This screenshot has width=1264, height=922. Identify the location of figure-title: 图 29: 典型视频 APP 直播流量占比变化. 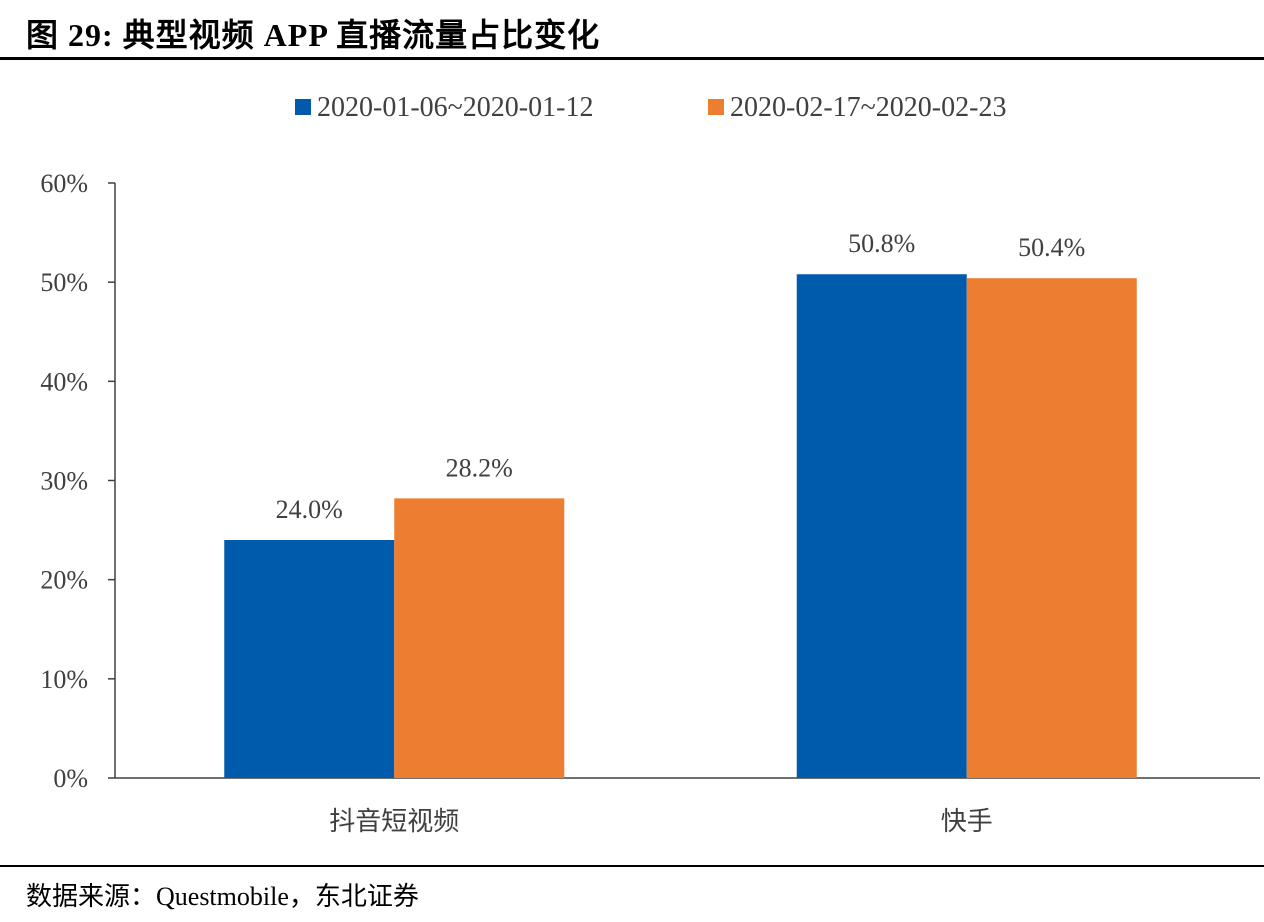
(313, 35).